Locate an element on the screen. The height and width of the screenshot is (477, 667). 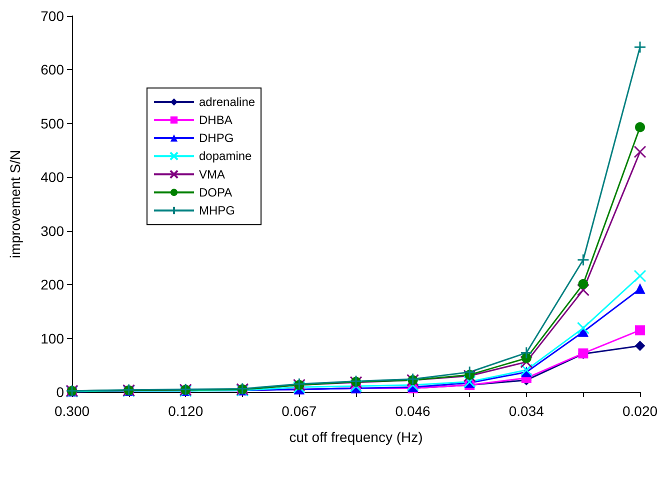
x-axis-title: cut off frequency (Hz) is located at coordinates (356, 437).